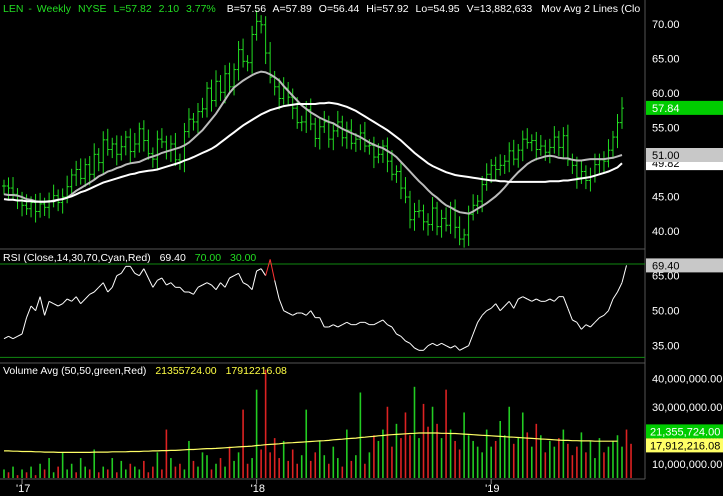 This screenshot has height=496, width=723. Describe the element at coordinates (243, 258) in the screenshot. I see `rsi-lower: 30.00` at that location.